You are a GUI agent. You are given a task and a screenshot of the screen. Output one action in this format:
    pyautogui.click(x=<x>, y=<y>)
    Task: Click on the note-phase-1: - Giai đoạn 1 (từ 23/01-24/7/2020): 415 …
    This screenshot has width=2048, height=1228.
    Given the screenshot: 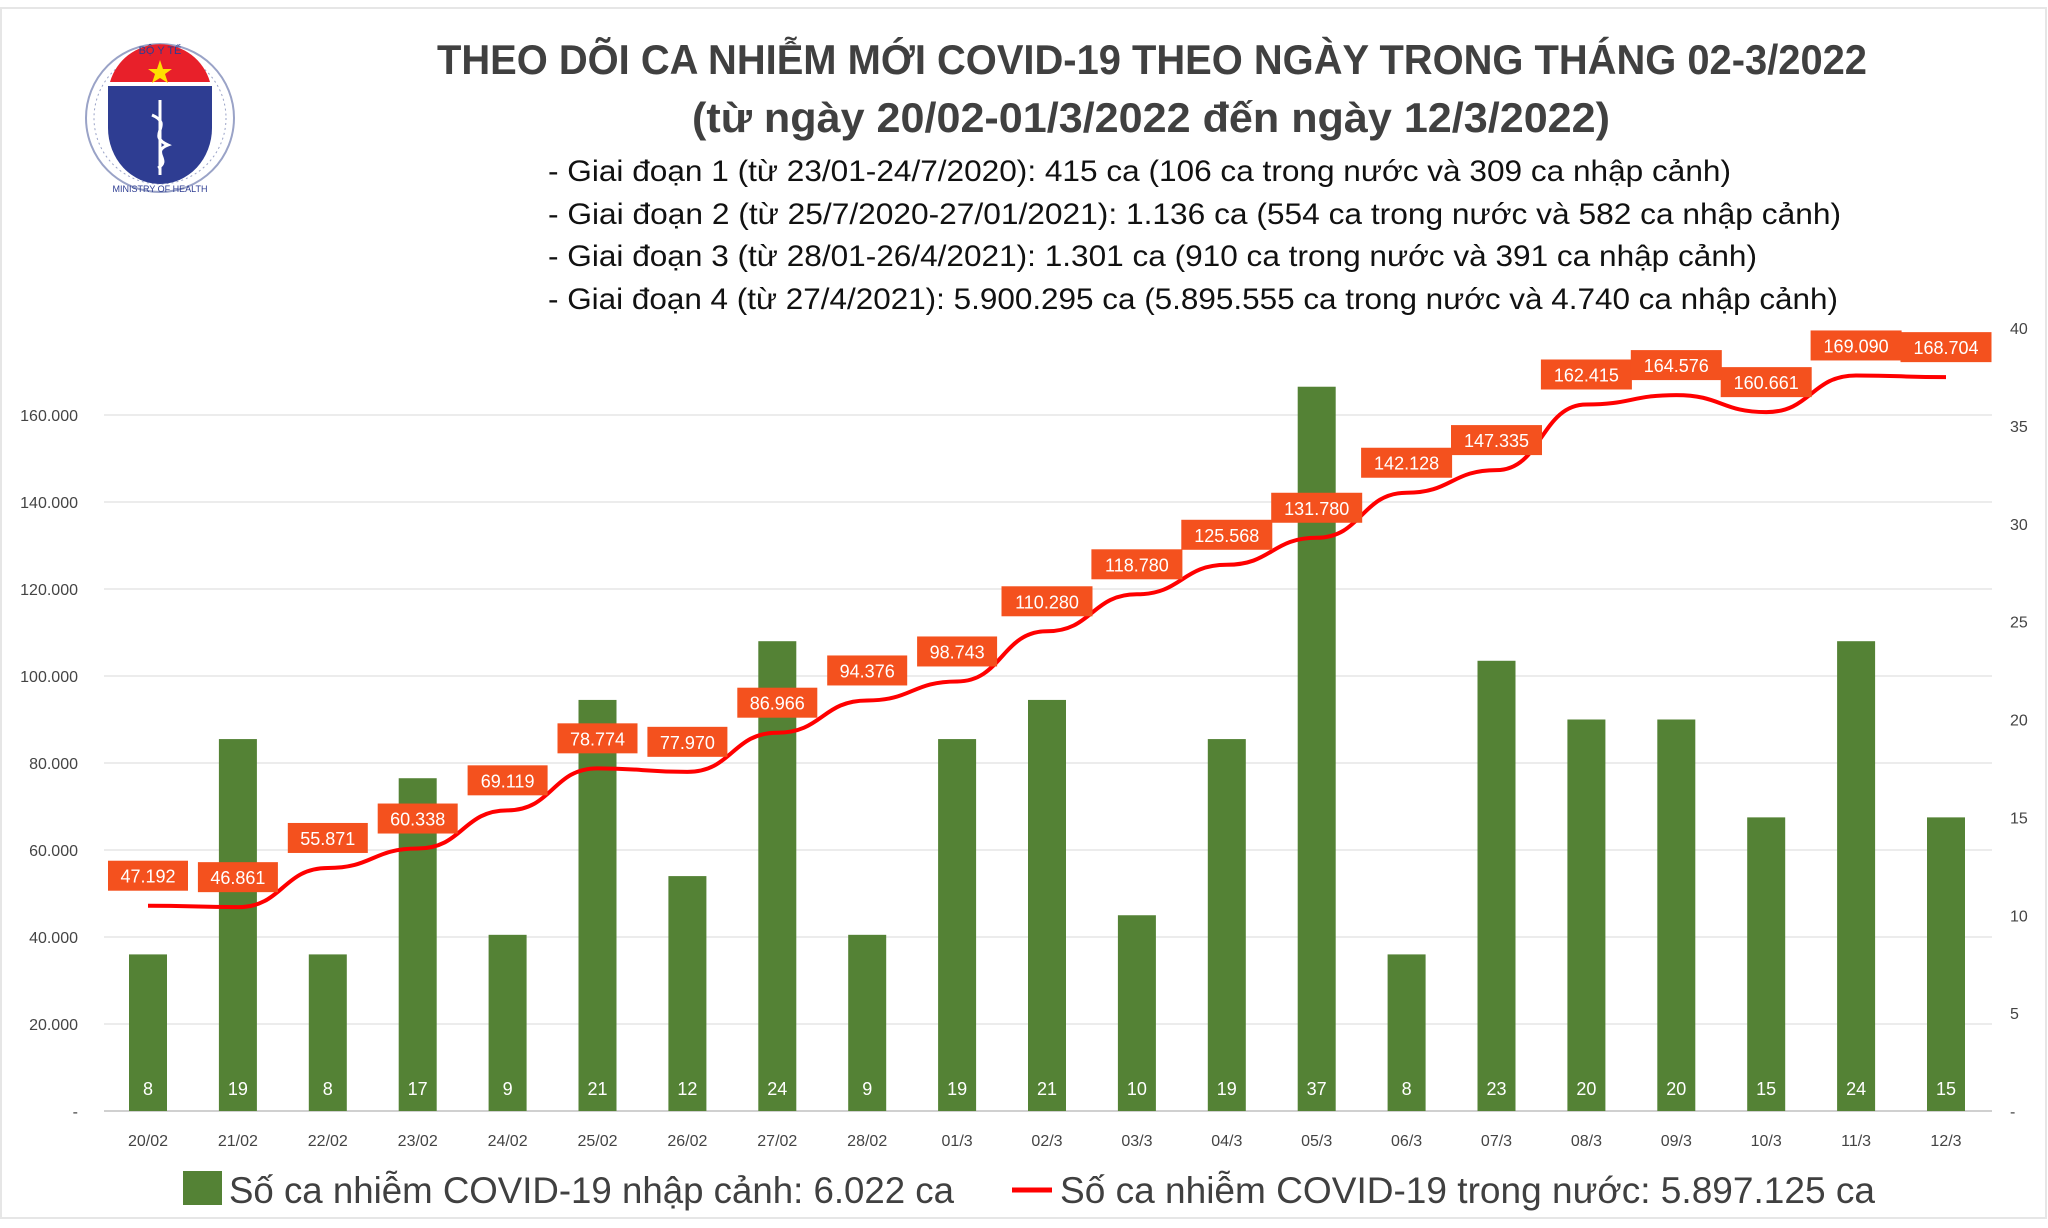 What is the action you would take?
    pyautogui.click(x=1139, y=171)
    